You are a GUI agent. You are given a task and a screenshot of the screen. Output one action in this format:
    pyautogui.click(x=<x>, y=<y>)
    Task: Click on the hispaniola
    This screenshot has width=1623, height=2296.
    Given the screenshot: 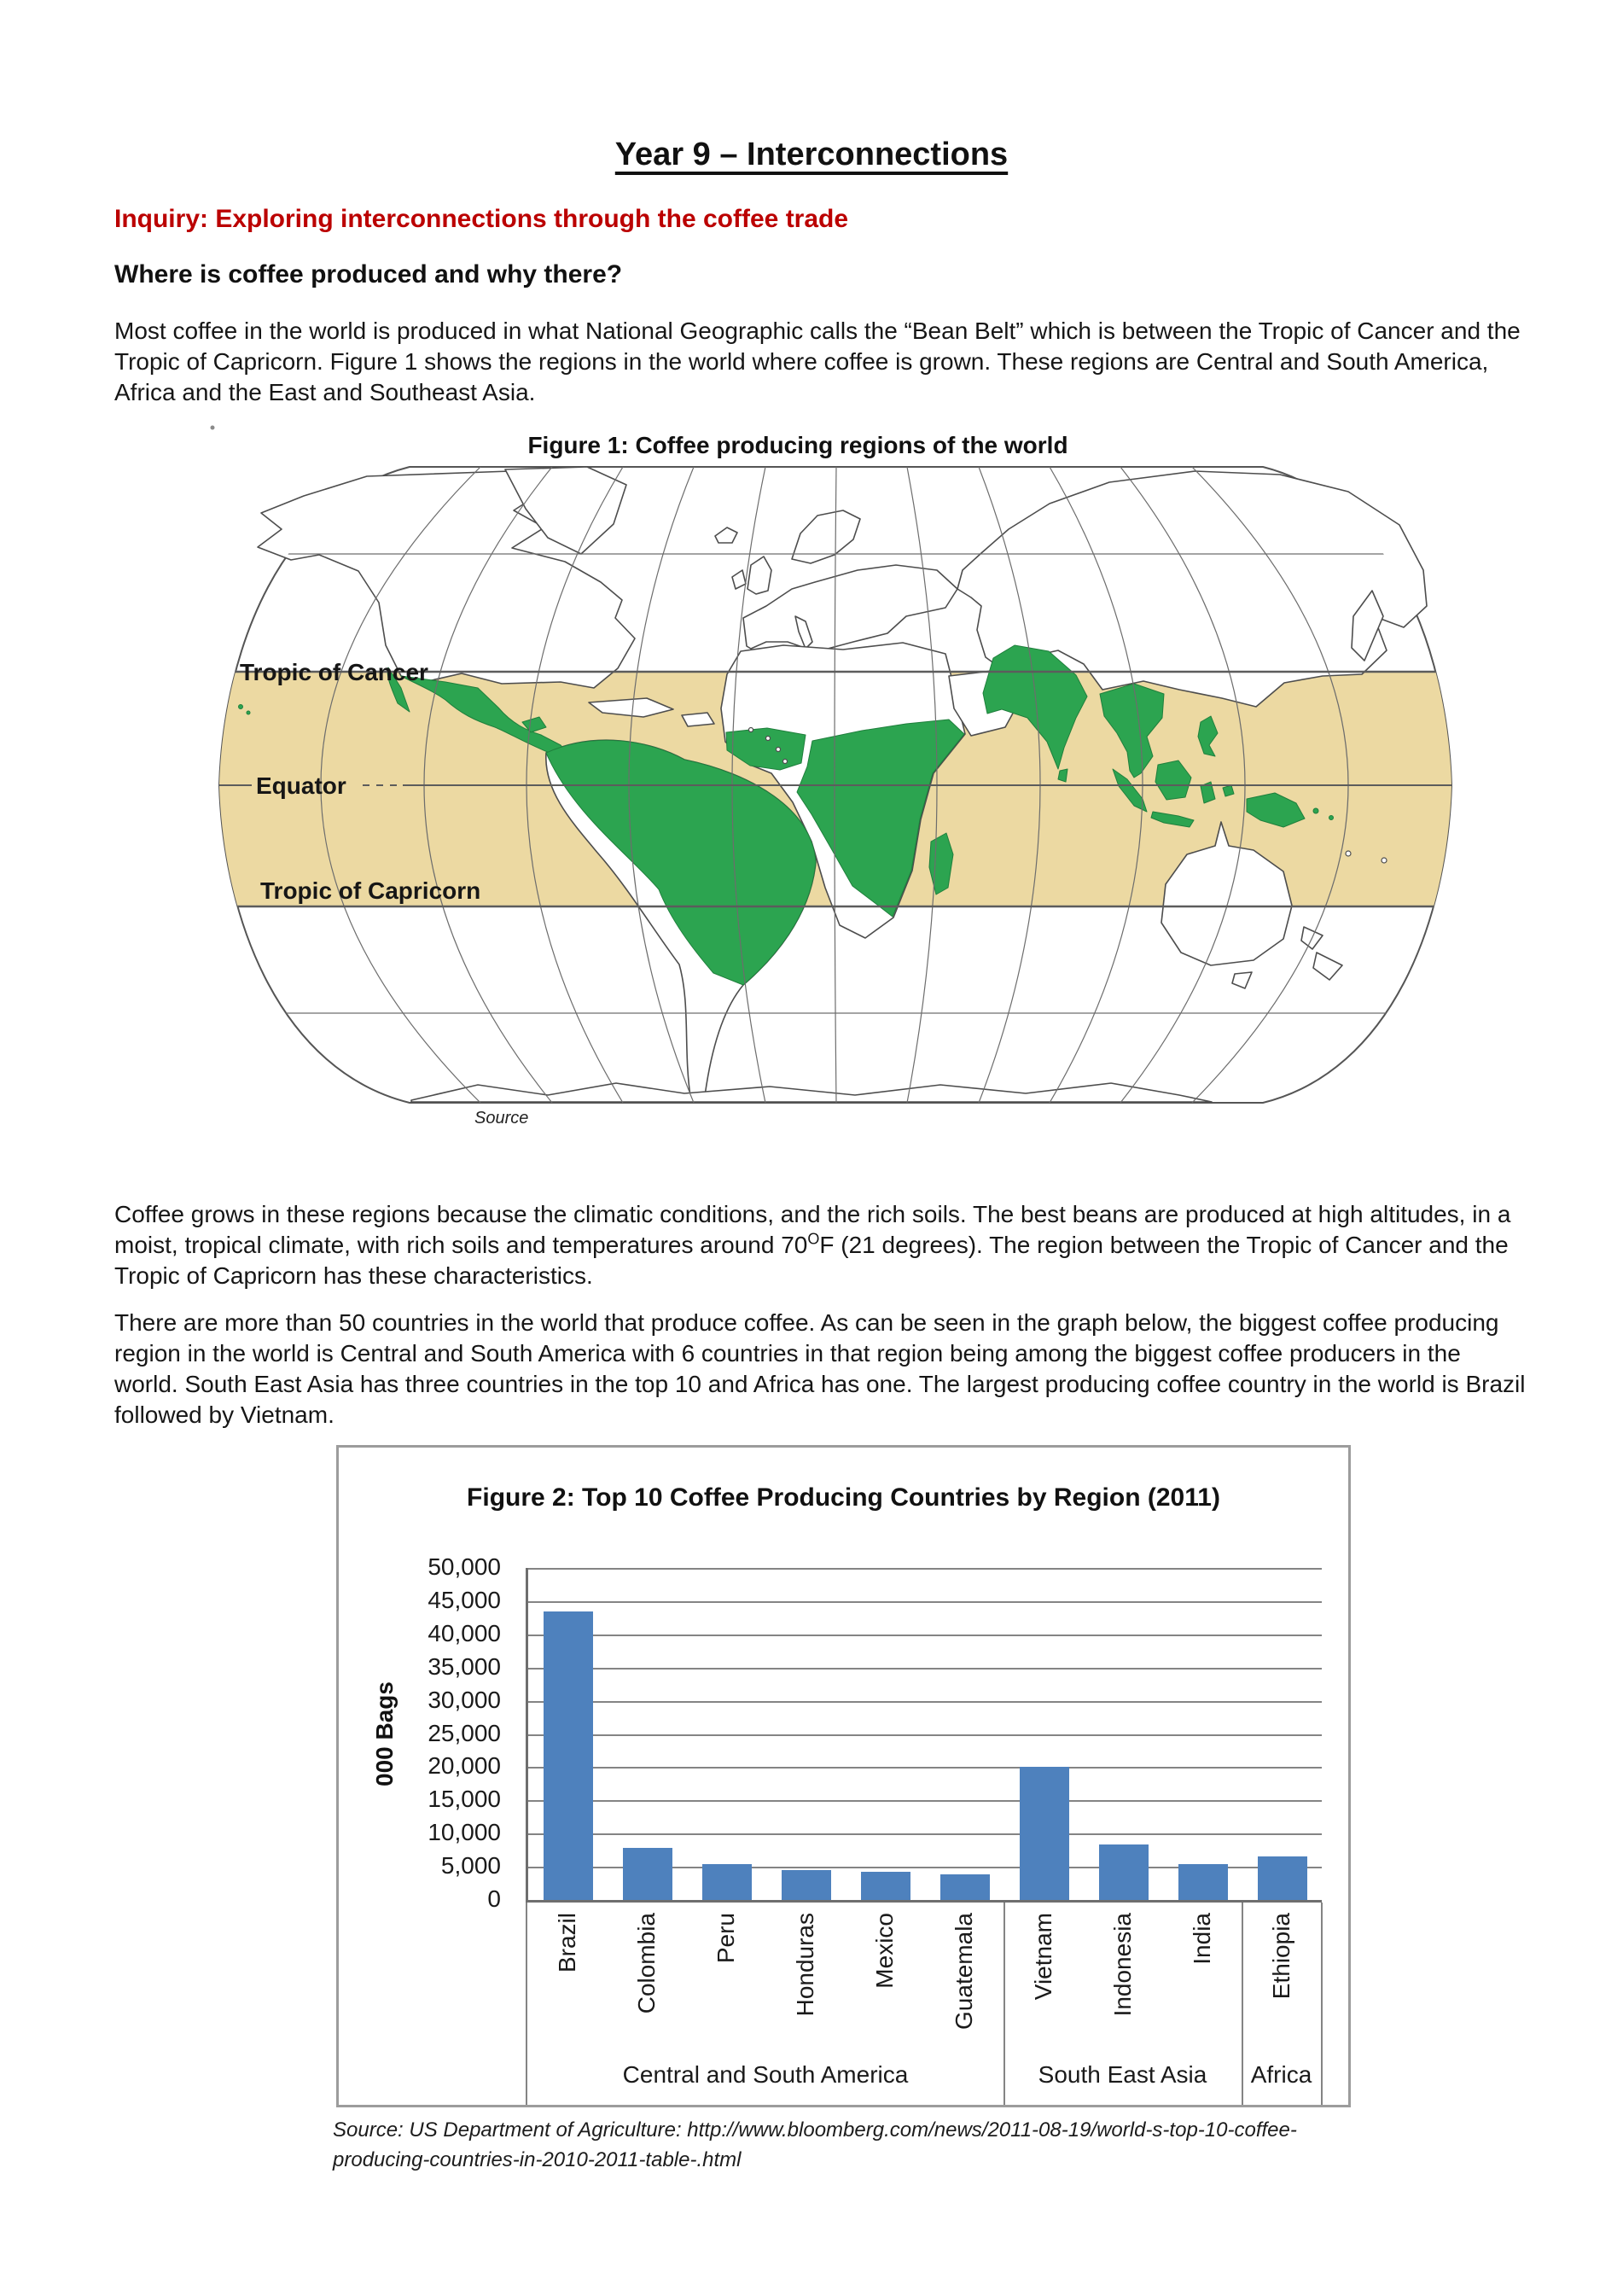 What is the action you would take?
    pyautogui.click(x=698, y=720)
    